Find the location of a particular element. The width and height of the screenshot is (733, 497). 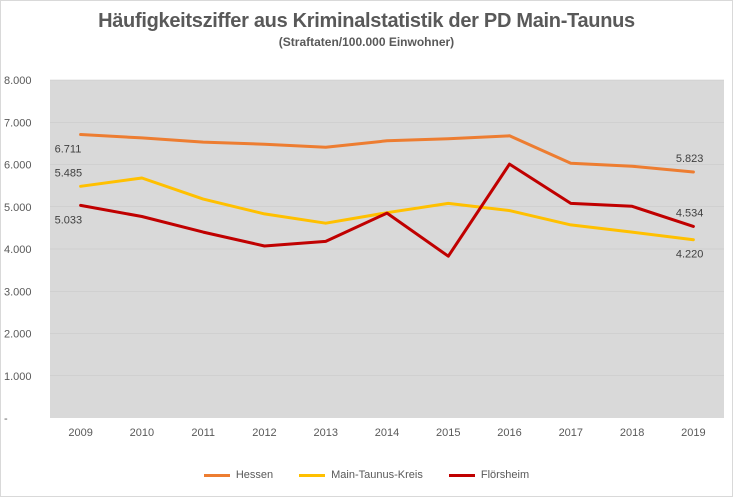

x-tick-label: 2012 is located at coordinates (264, 433).